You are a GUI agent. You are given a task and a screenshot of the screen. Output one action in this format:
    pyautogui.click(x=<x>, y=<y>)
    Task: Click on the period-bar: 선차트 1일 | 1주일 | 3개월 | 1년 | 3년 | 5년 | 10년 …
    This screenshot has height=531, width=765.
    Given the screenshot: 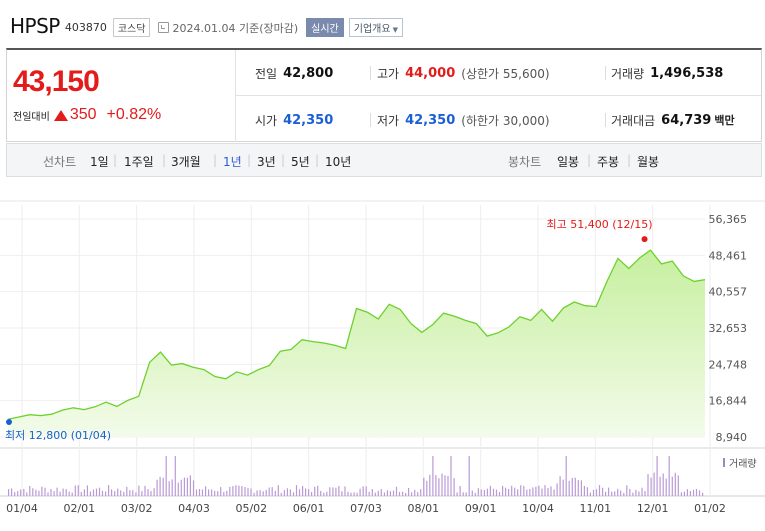 What is the action you would take?
    pyautogui.click(x=384, y=160)
    